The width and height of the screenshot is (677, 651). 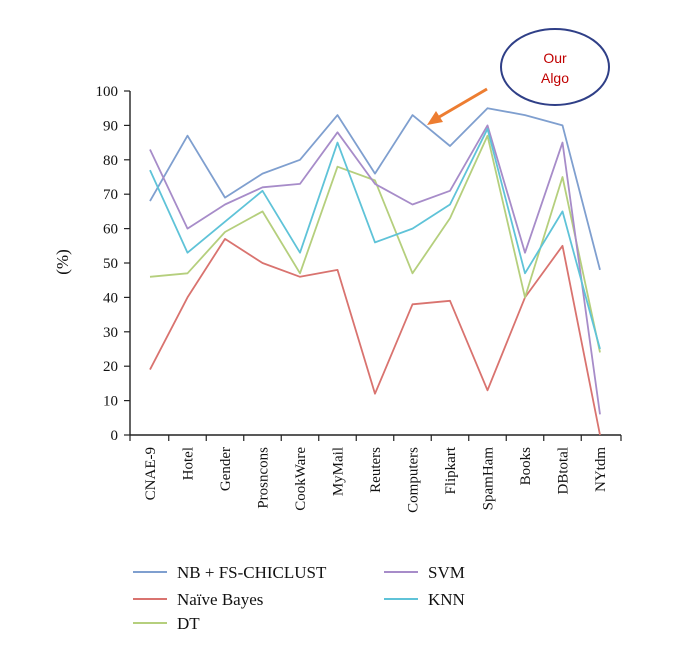 I want to click on x-tick-label: Gender, so click(x=226, y=469).